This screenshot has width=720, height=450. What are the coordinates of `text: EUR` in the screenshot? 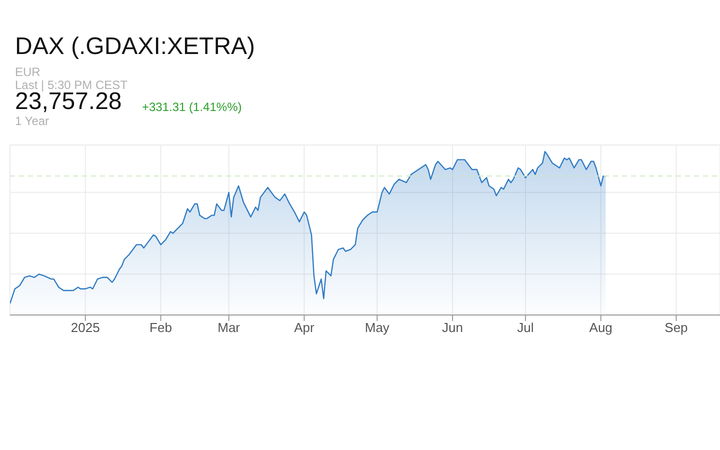 It's located at (27, 72).